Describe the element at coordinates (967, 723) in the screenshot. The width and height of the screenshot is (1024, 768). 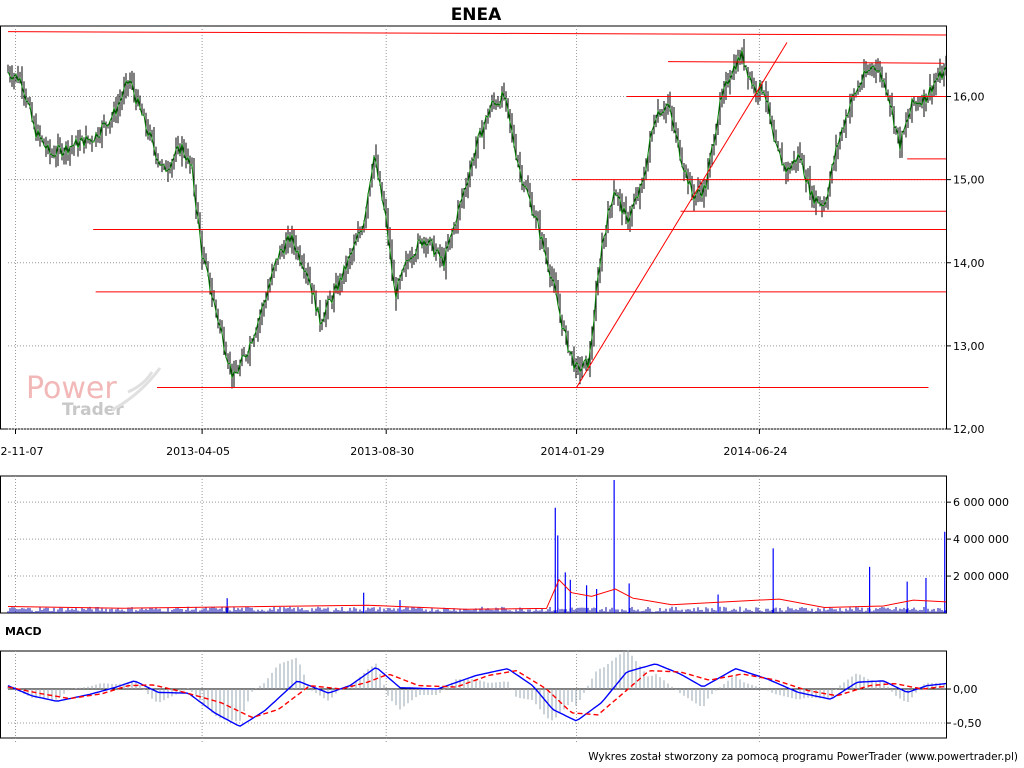
I see `macd-y-tick-label: -0,50` at that location.